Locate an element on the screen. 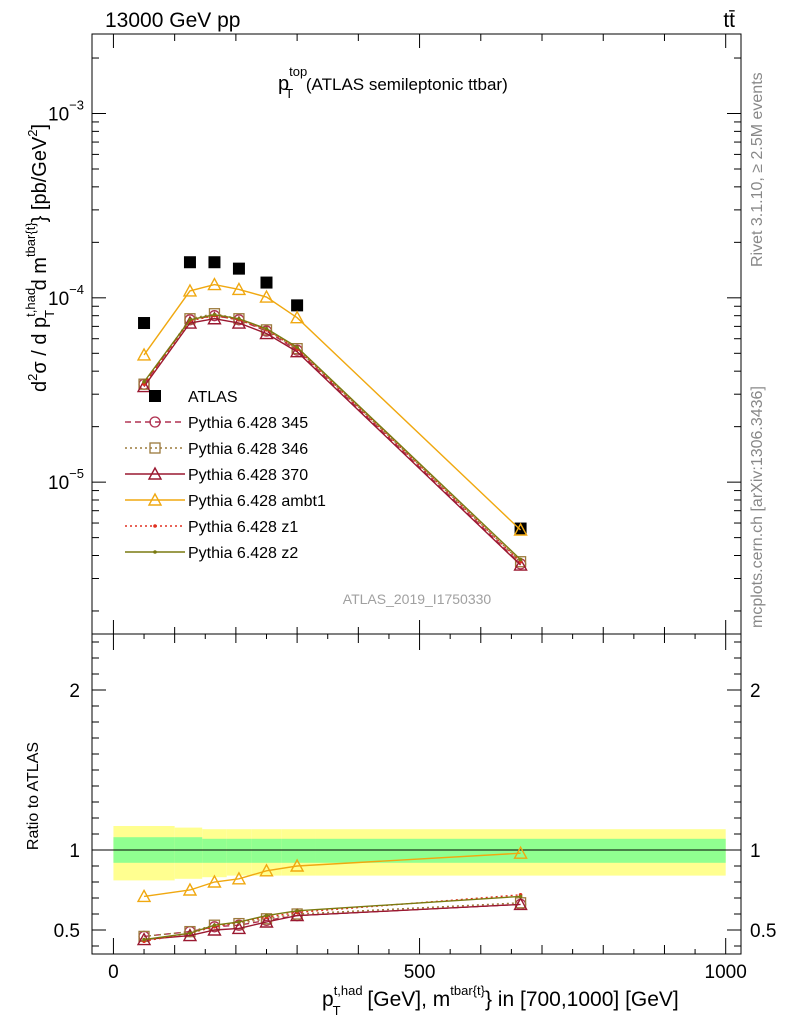  title-sub: T is located at coordinates (289, 93).